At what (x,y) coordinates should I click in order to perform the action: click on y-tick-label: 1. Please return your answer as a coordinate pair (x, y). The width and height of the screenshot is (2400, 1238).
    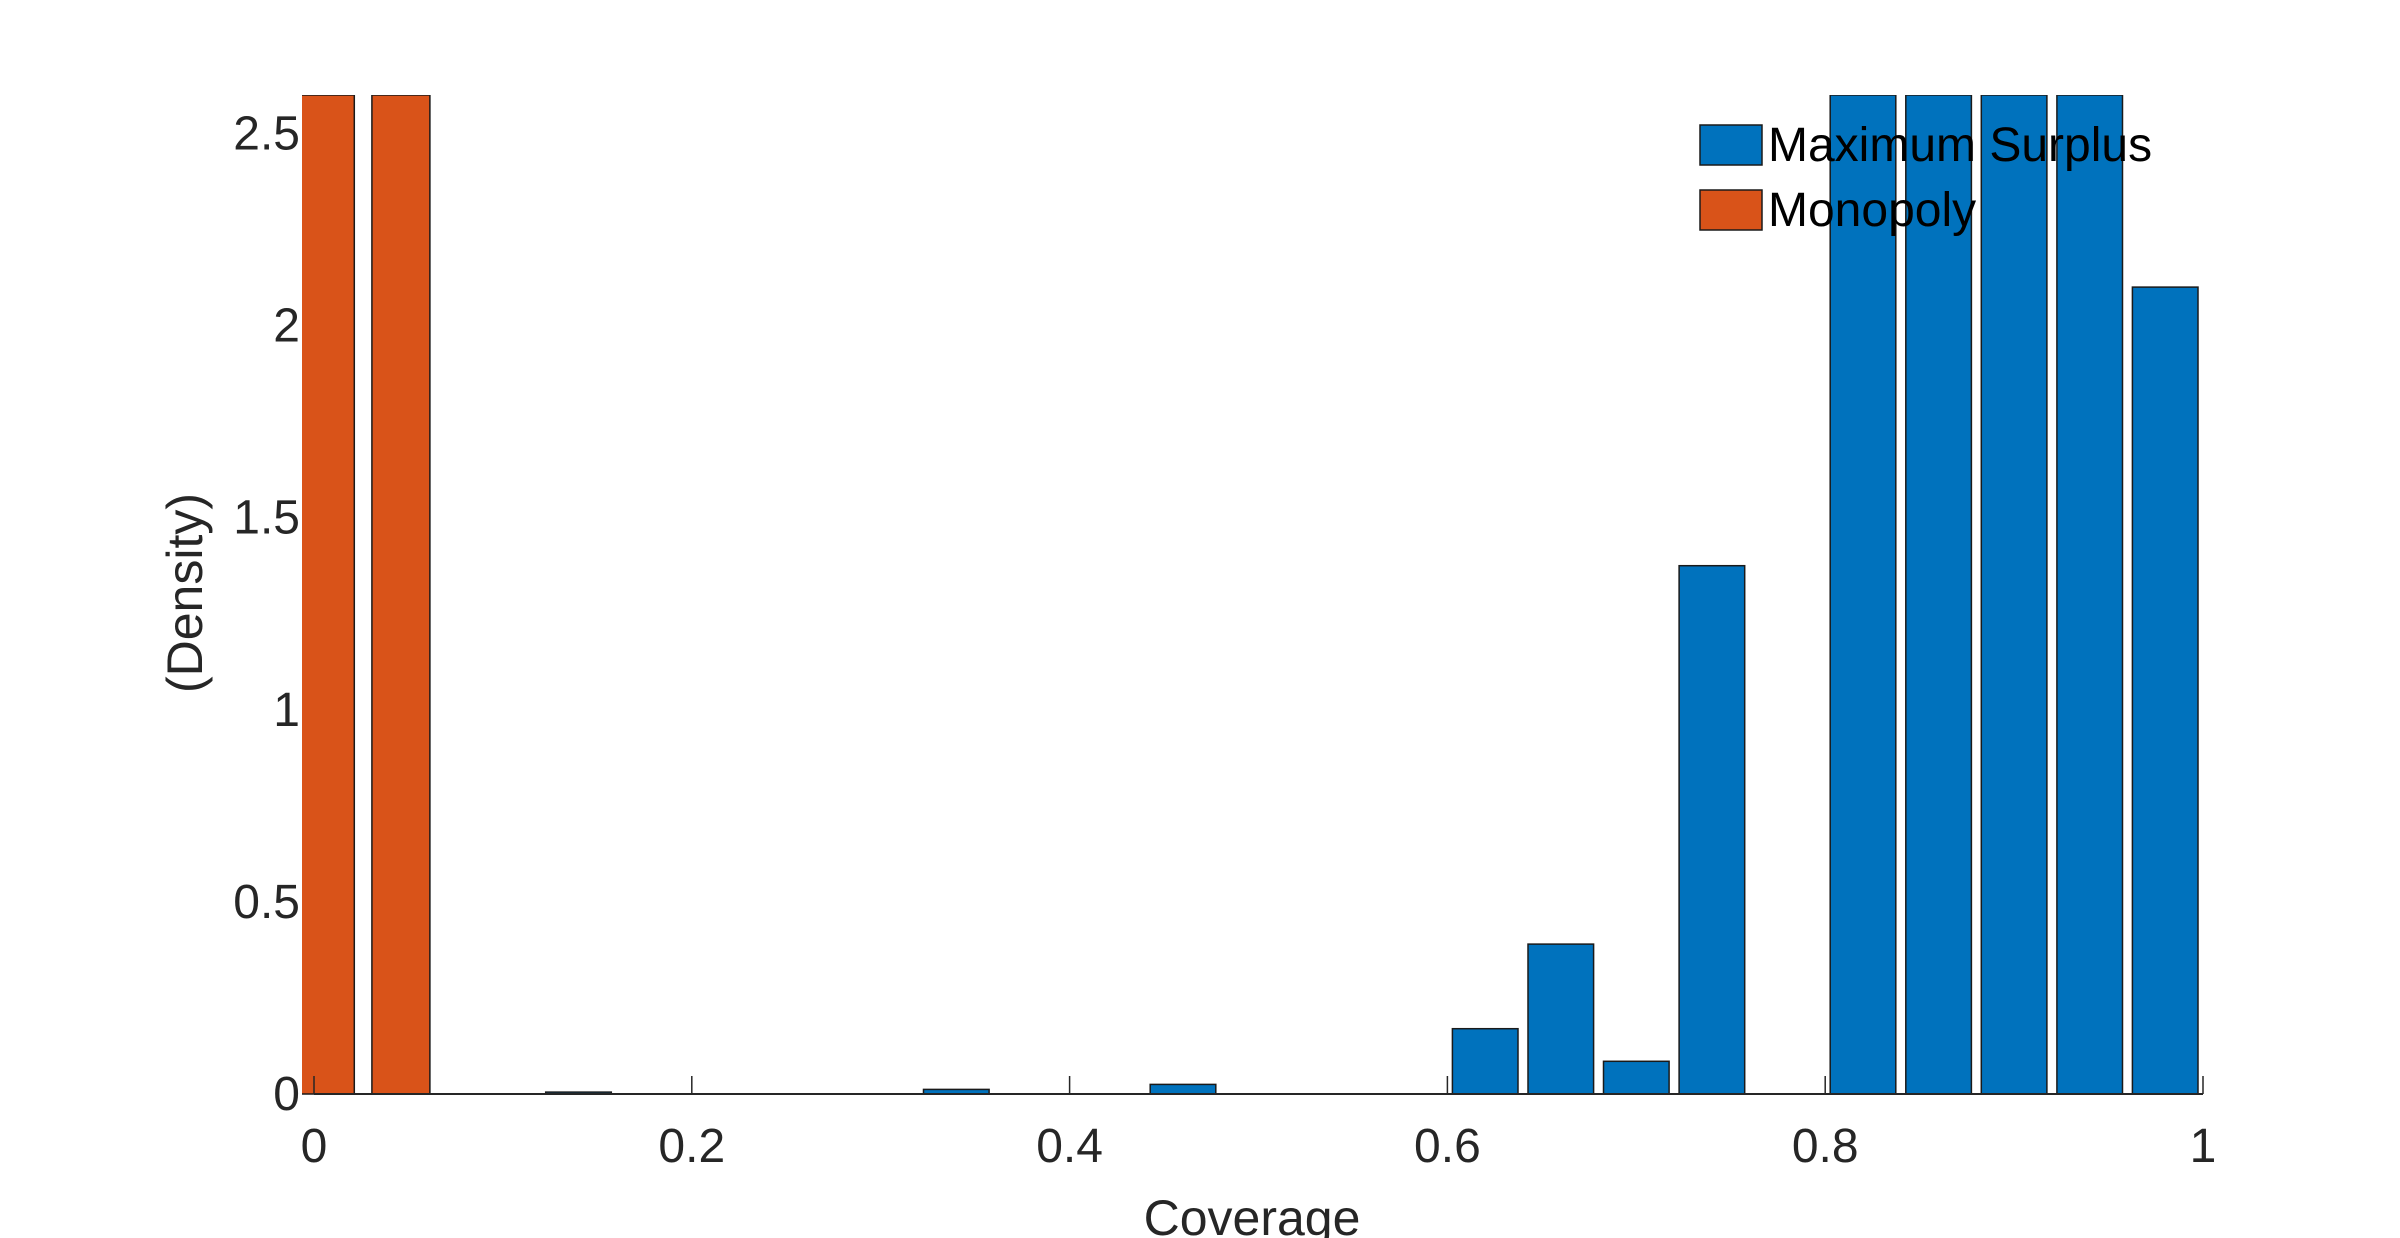
    Looking at the image, I should click on (286, 710).